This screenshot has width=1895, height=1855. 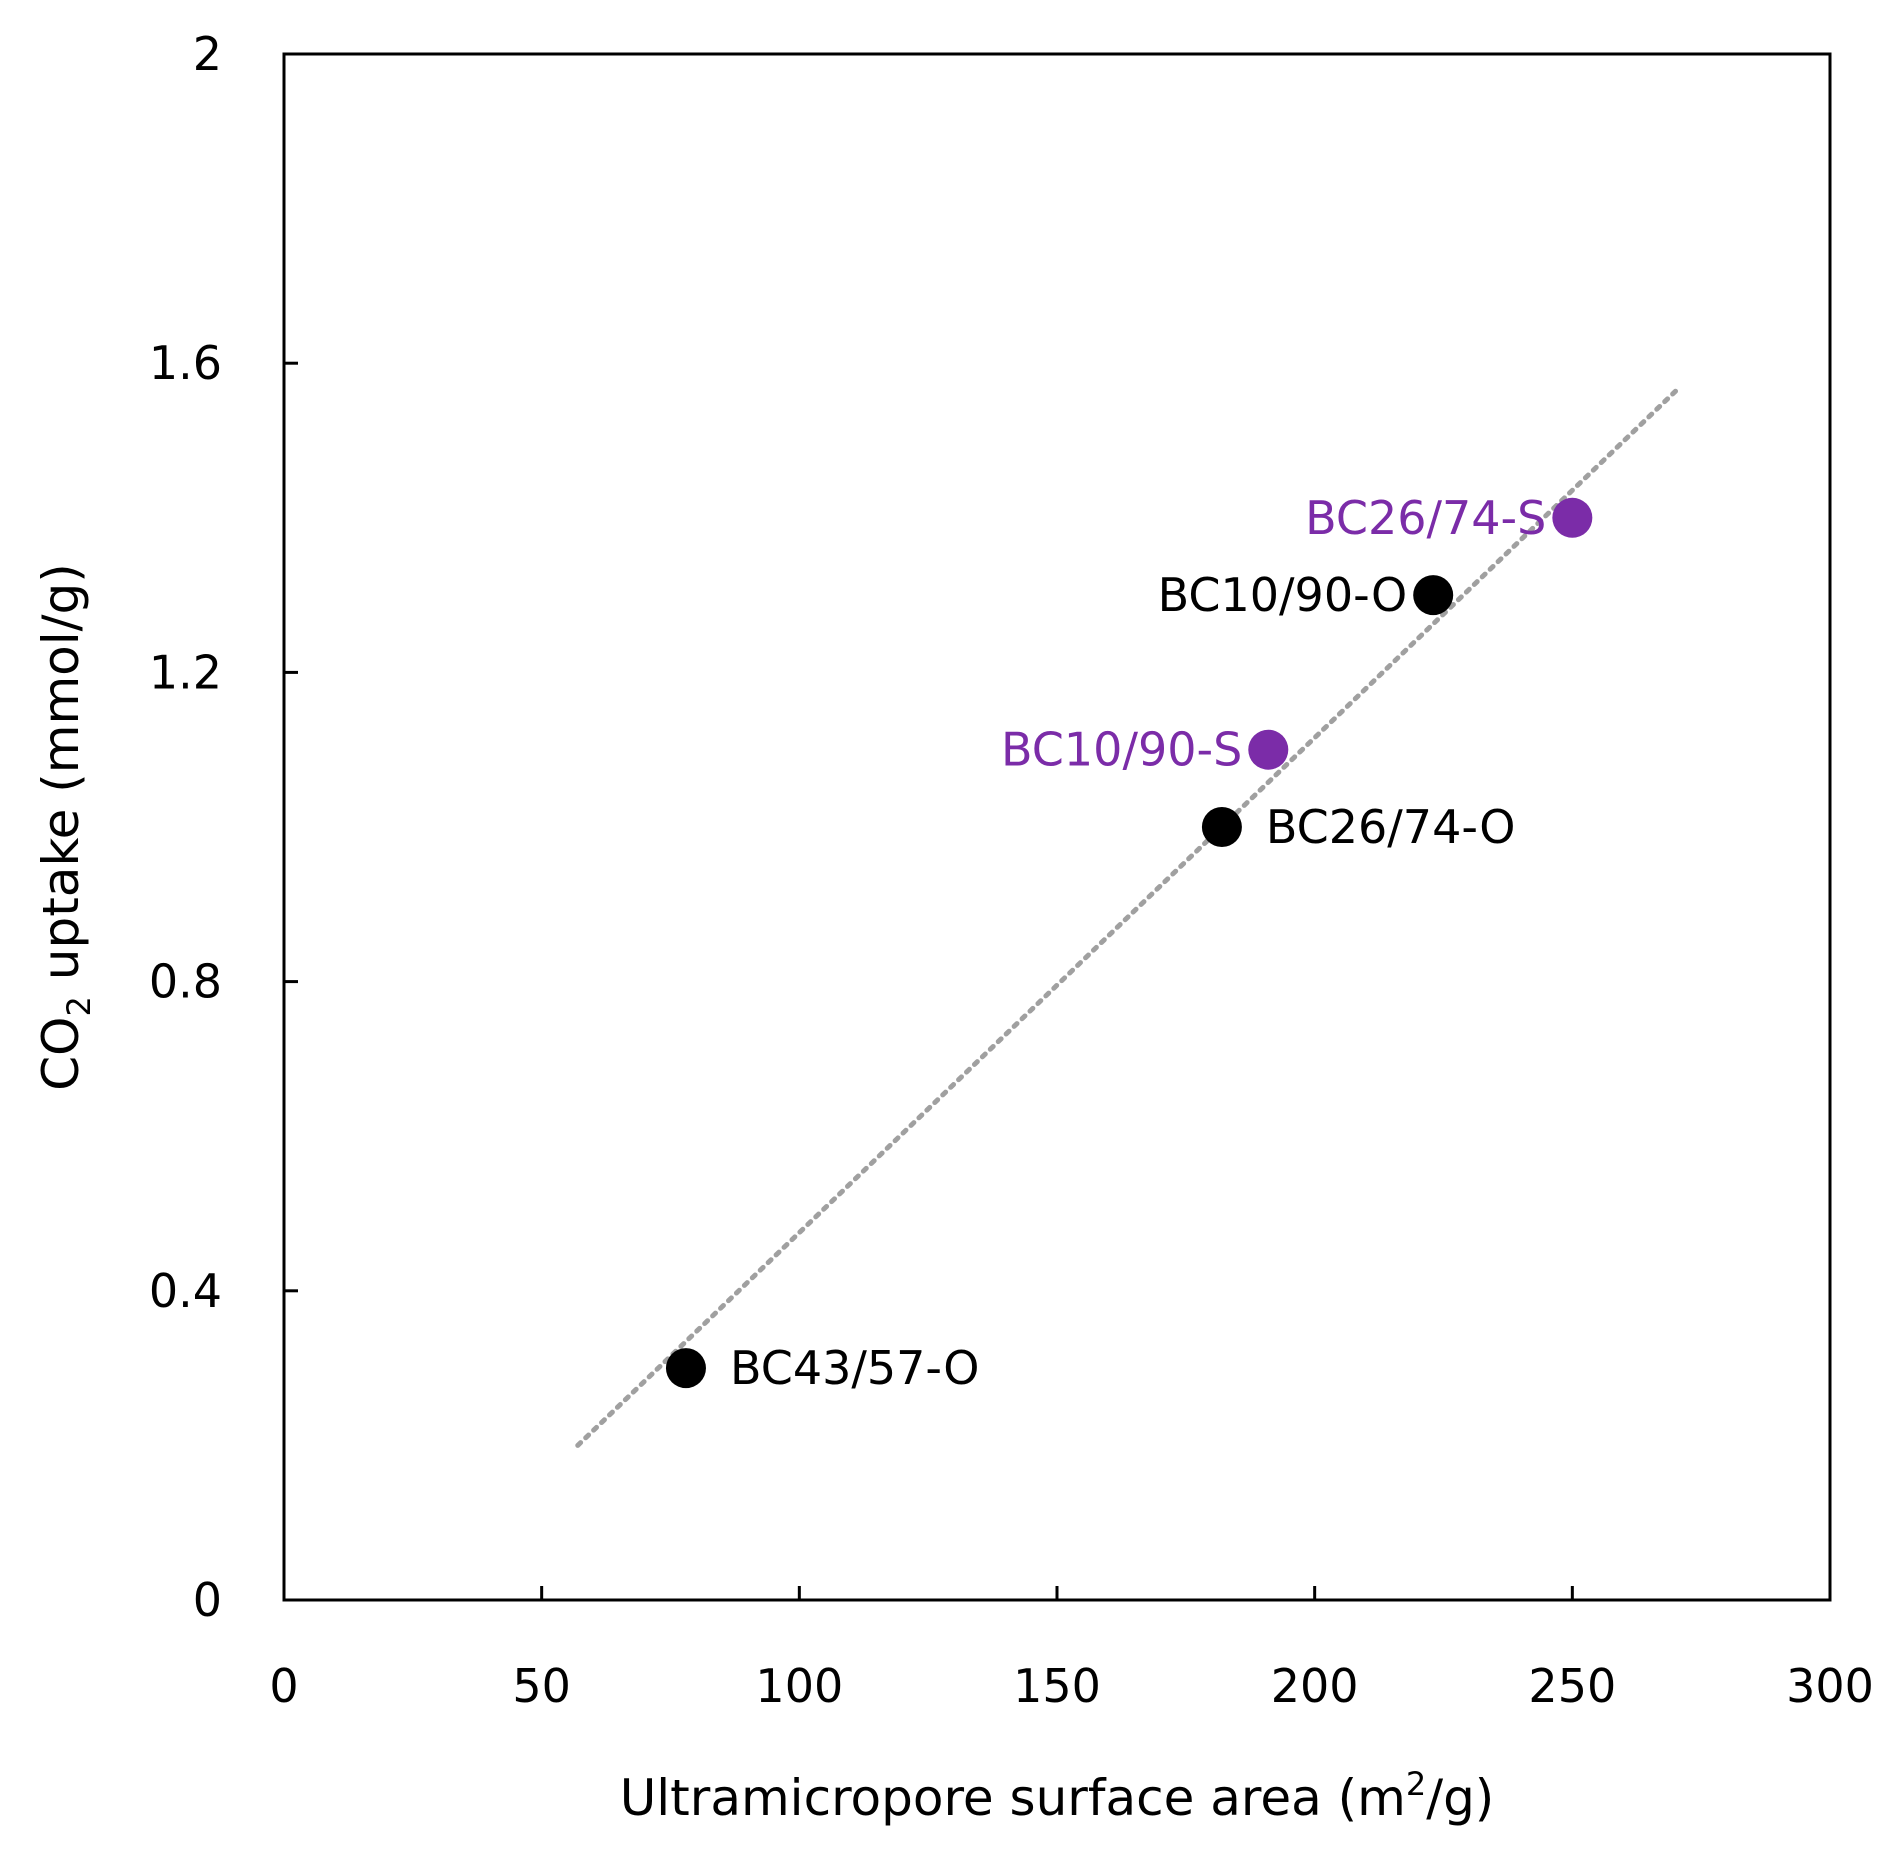 What do you see at coordinates (1221, 827) in the screenshot?
I see `data-point-bc26-74-o` at bounding box center [1221, 827].